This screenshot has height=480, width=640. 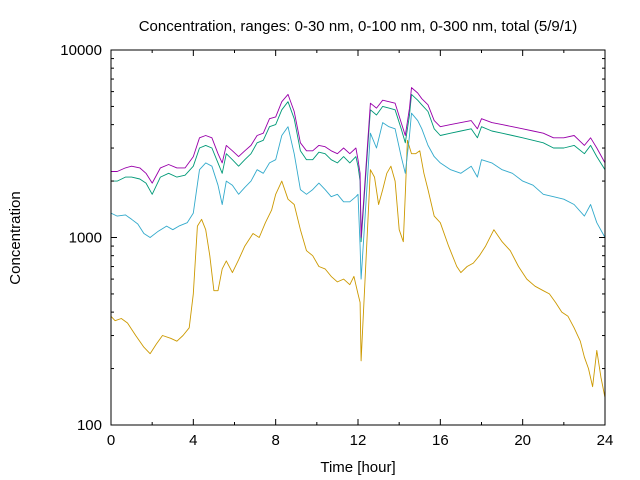 What do you see at coordinates (111, 440) in the screenshot?
I see `x-tick-label-0: 0` at bounding box center [111, 440].